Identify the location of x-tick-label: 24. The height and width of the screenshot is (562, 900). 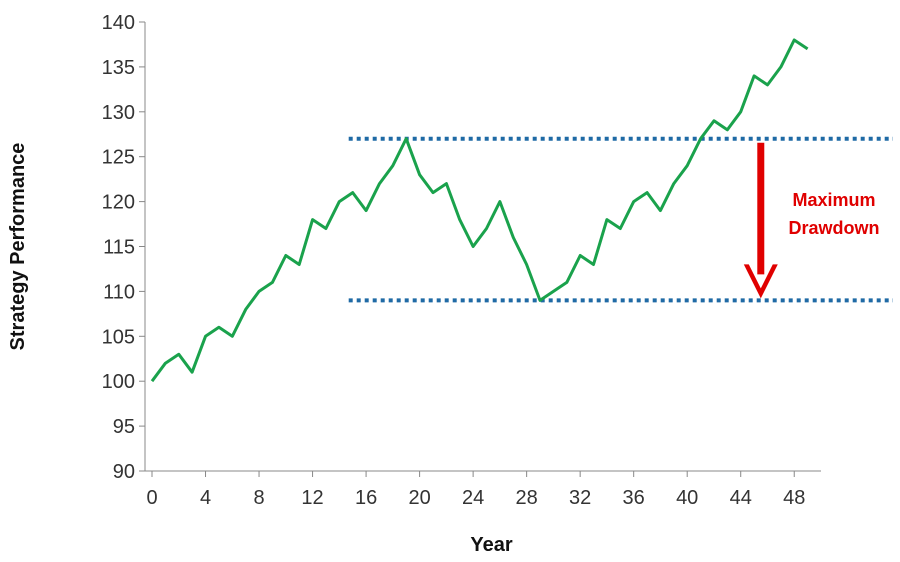
(473, 498).